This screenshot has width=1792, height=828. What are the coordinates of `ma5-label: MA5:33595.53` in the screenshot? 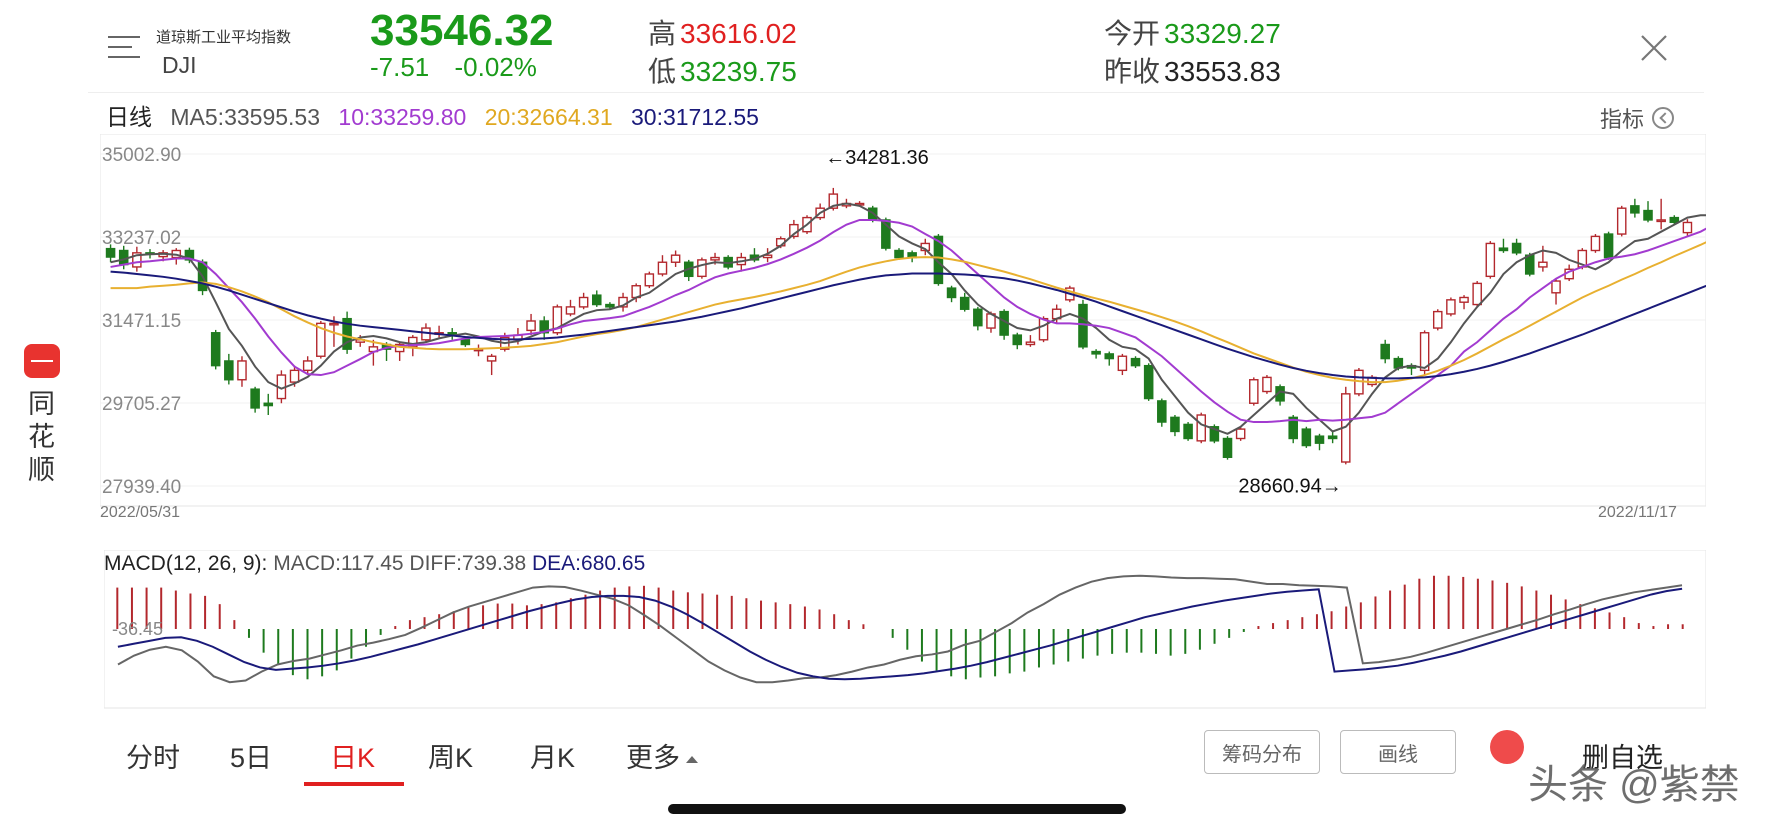 It's located at (245, 117).